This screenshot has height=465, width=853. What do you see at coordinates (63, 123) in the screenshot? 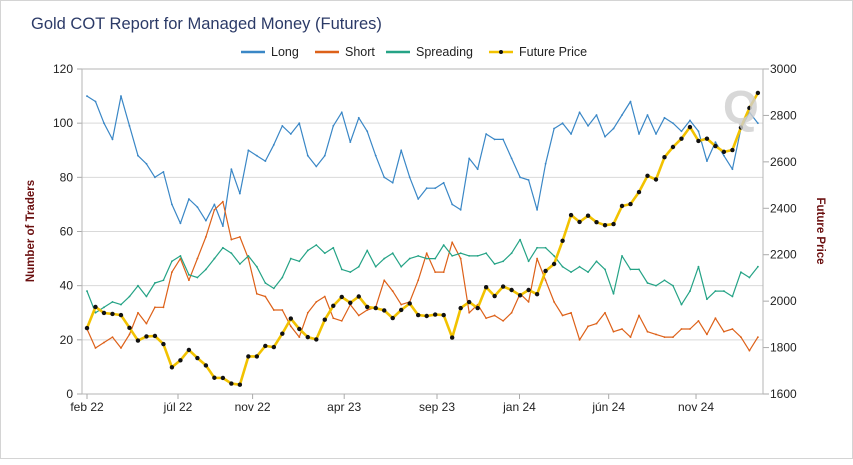
I see `y-left-tick-label: 100` at bounding box center [63, 123].